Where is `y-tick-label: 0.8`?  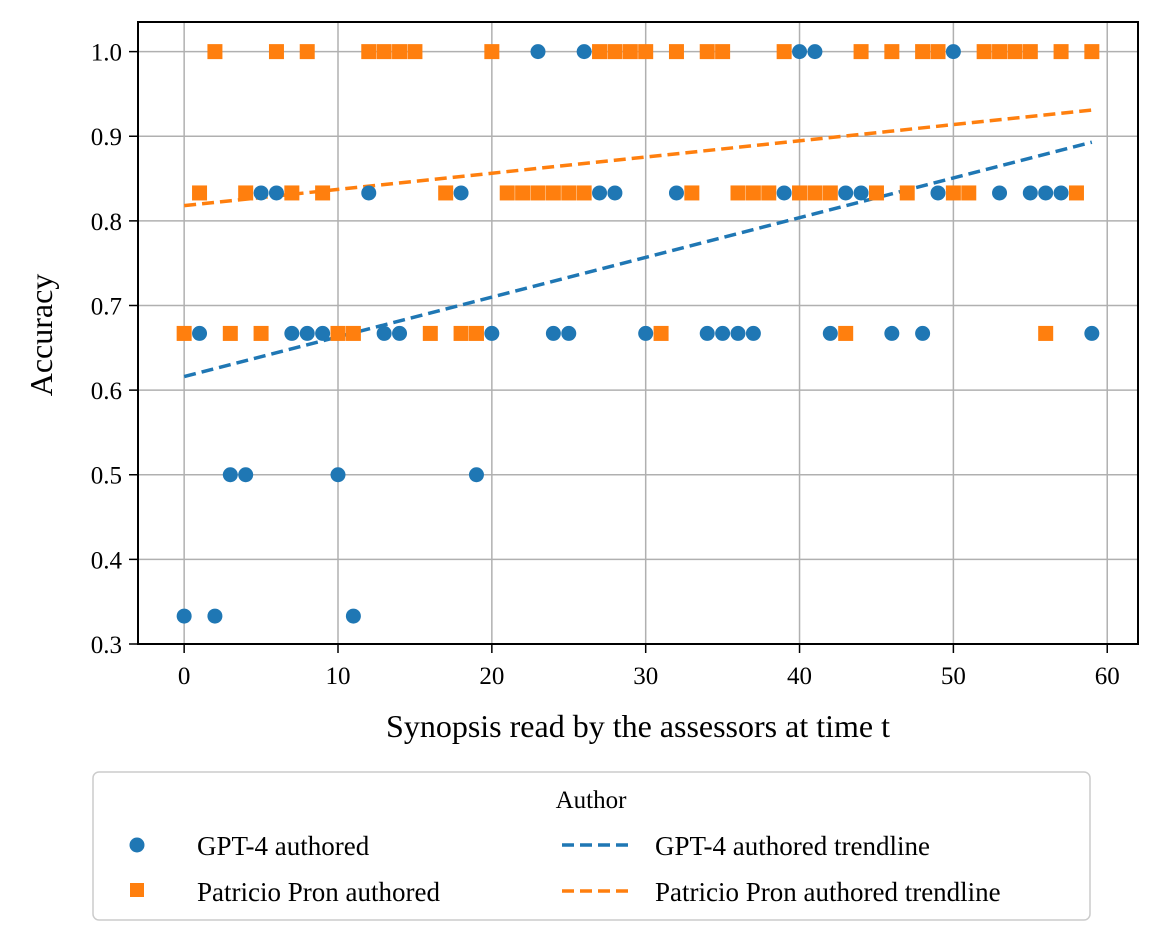
y-tick-label: 0.8 is located at coordinates (106, 222).